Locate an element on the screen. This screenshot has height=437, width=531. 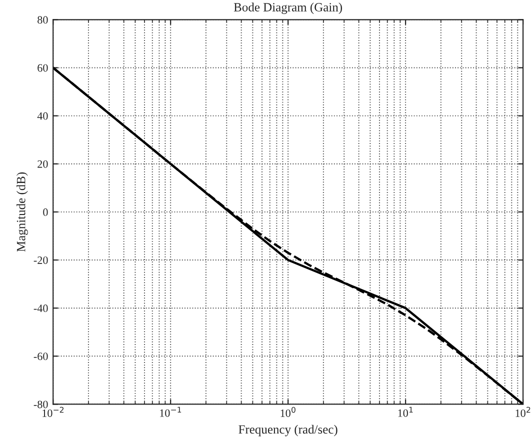
x-tick-label: 10$^{1}$ is located at coordinates (405, 411).